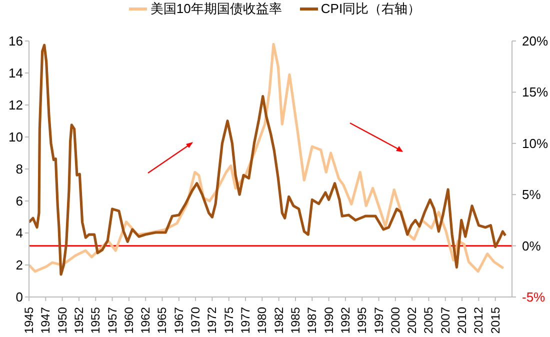 The height and width of the screenshot is (337, 550). Describe the element at coordinates (429, 320) in the screenshot. I see `x-tick-label: 2005` at that location.